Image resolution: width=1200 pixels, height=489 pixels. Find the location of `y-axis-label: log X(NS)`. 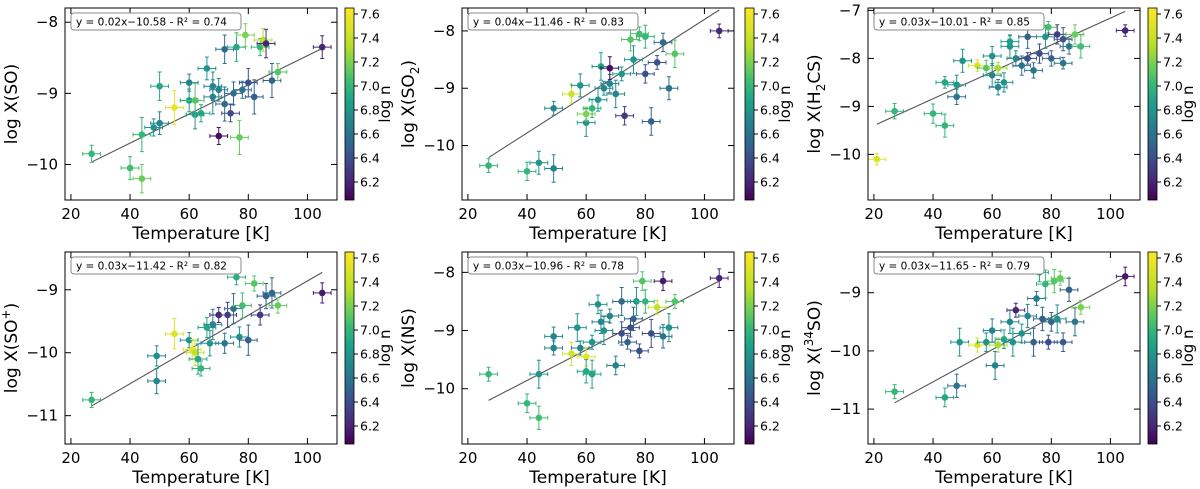

y-axis-label: log X(NS) is located at coordinates (409, 348).